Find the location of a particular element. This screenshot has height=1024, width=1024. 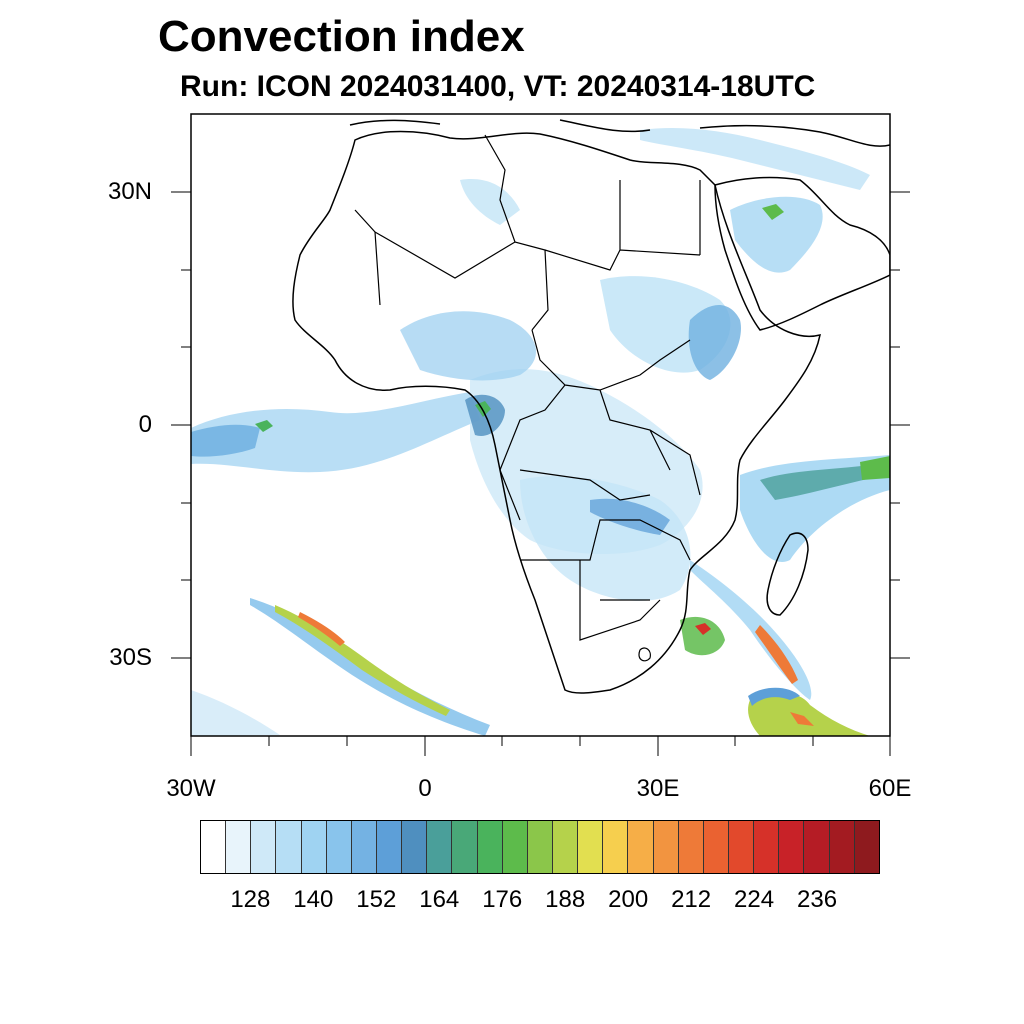

x-ticks is located at coordinates (540, 746).